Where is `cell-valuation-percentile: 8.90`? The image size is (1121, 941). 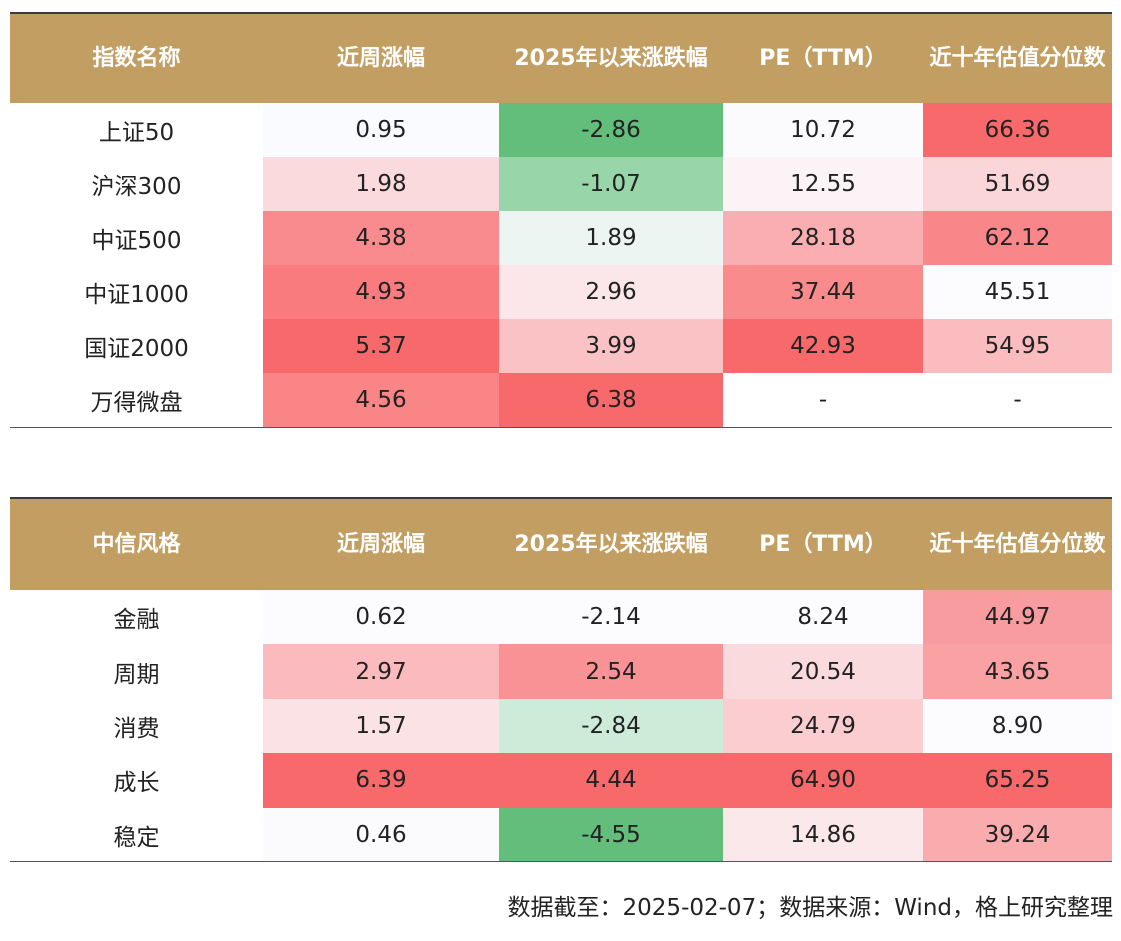 cell-valuation-percentile: 8.90 is located at coordinates (1017, 726).